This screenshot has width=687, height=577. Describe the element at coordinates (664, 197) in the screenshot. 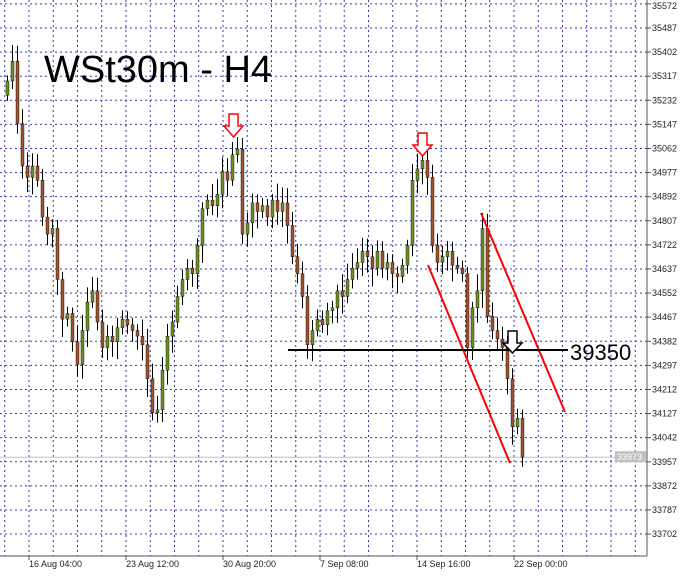

I see `price-tick-label: 34892` at that location.